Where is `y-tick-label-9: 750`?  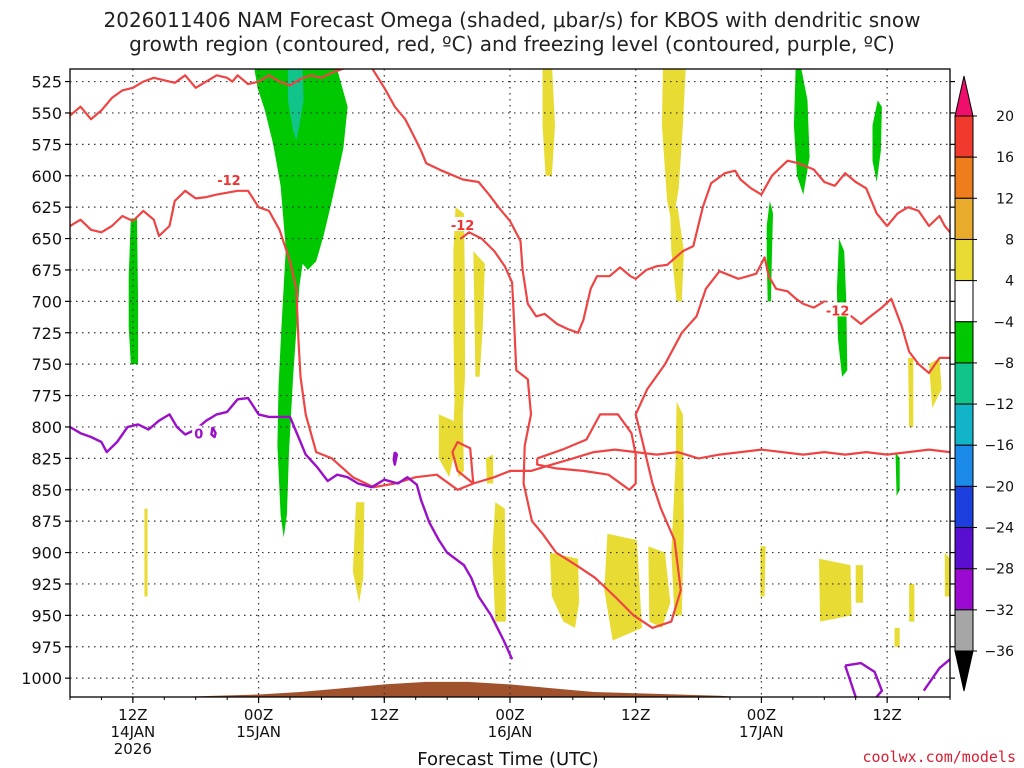 y-tick-label-9: 750 is located at coordinates (46, 364).